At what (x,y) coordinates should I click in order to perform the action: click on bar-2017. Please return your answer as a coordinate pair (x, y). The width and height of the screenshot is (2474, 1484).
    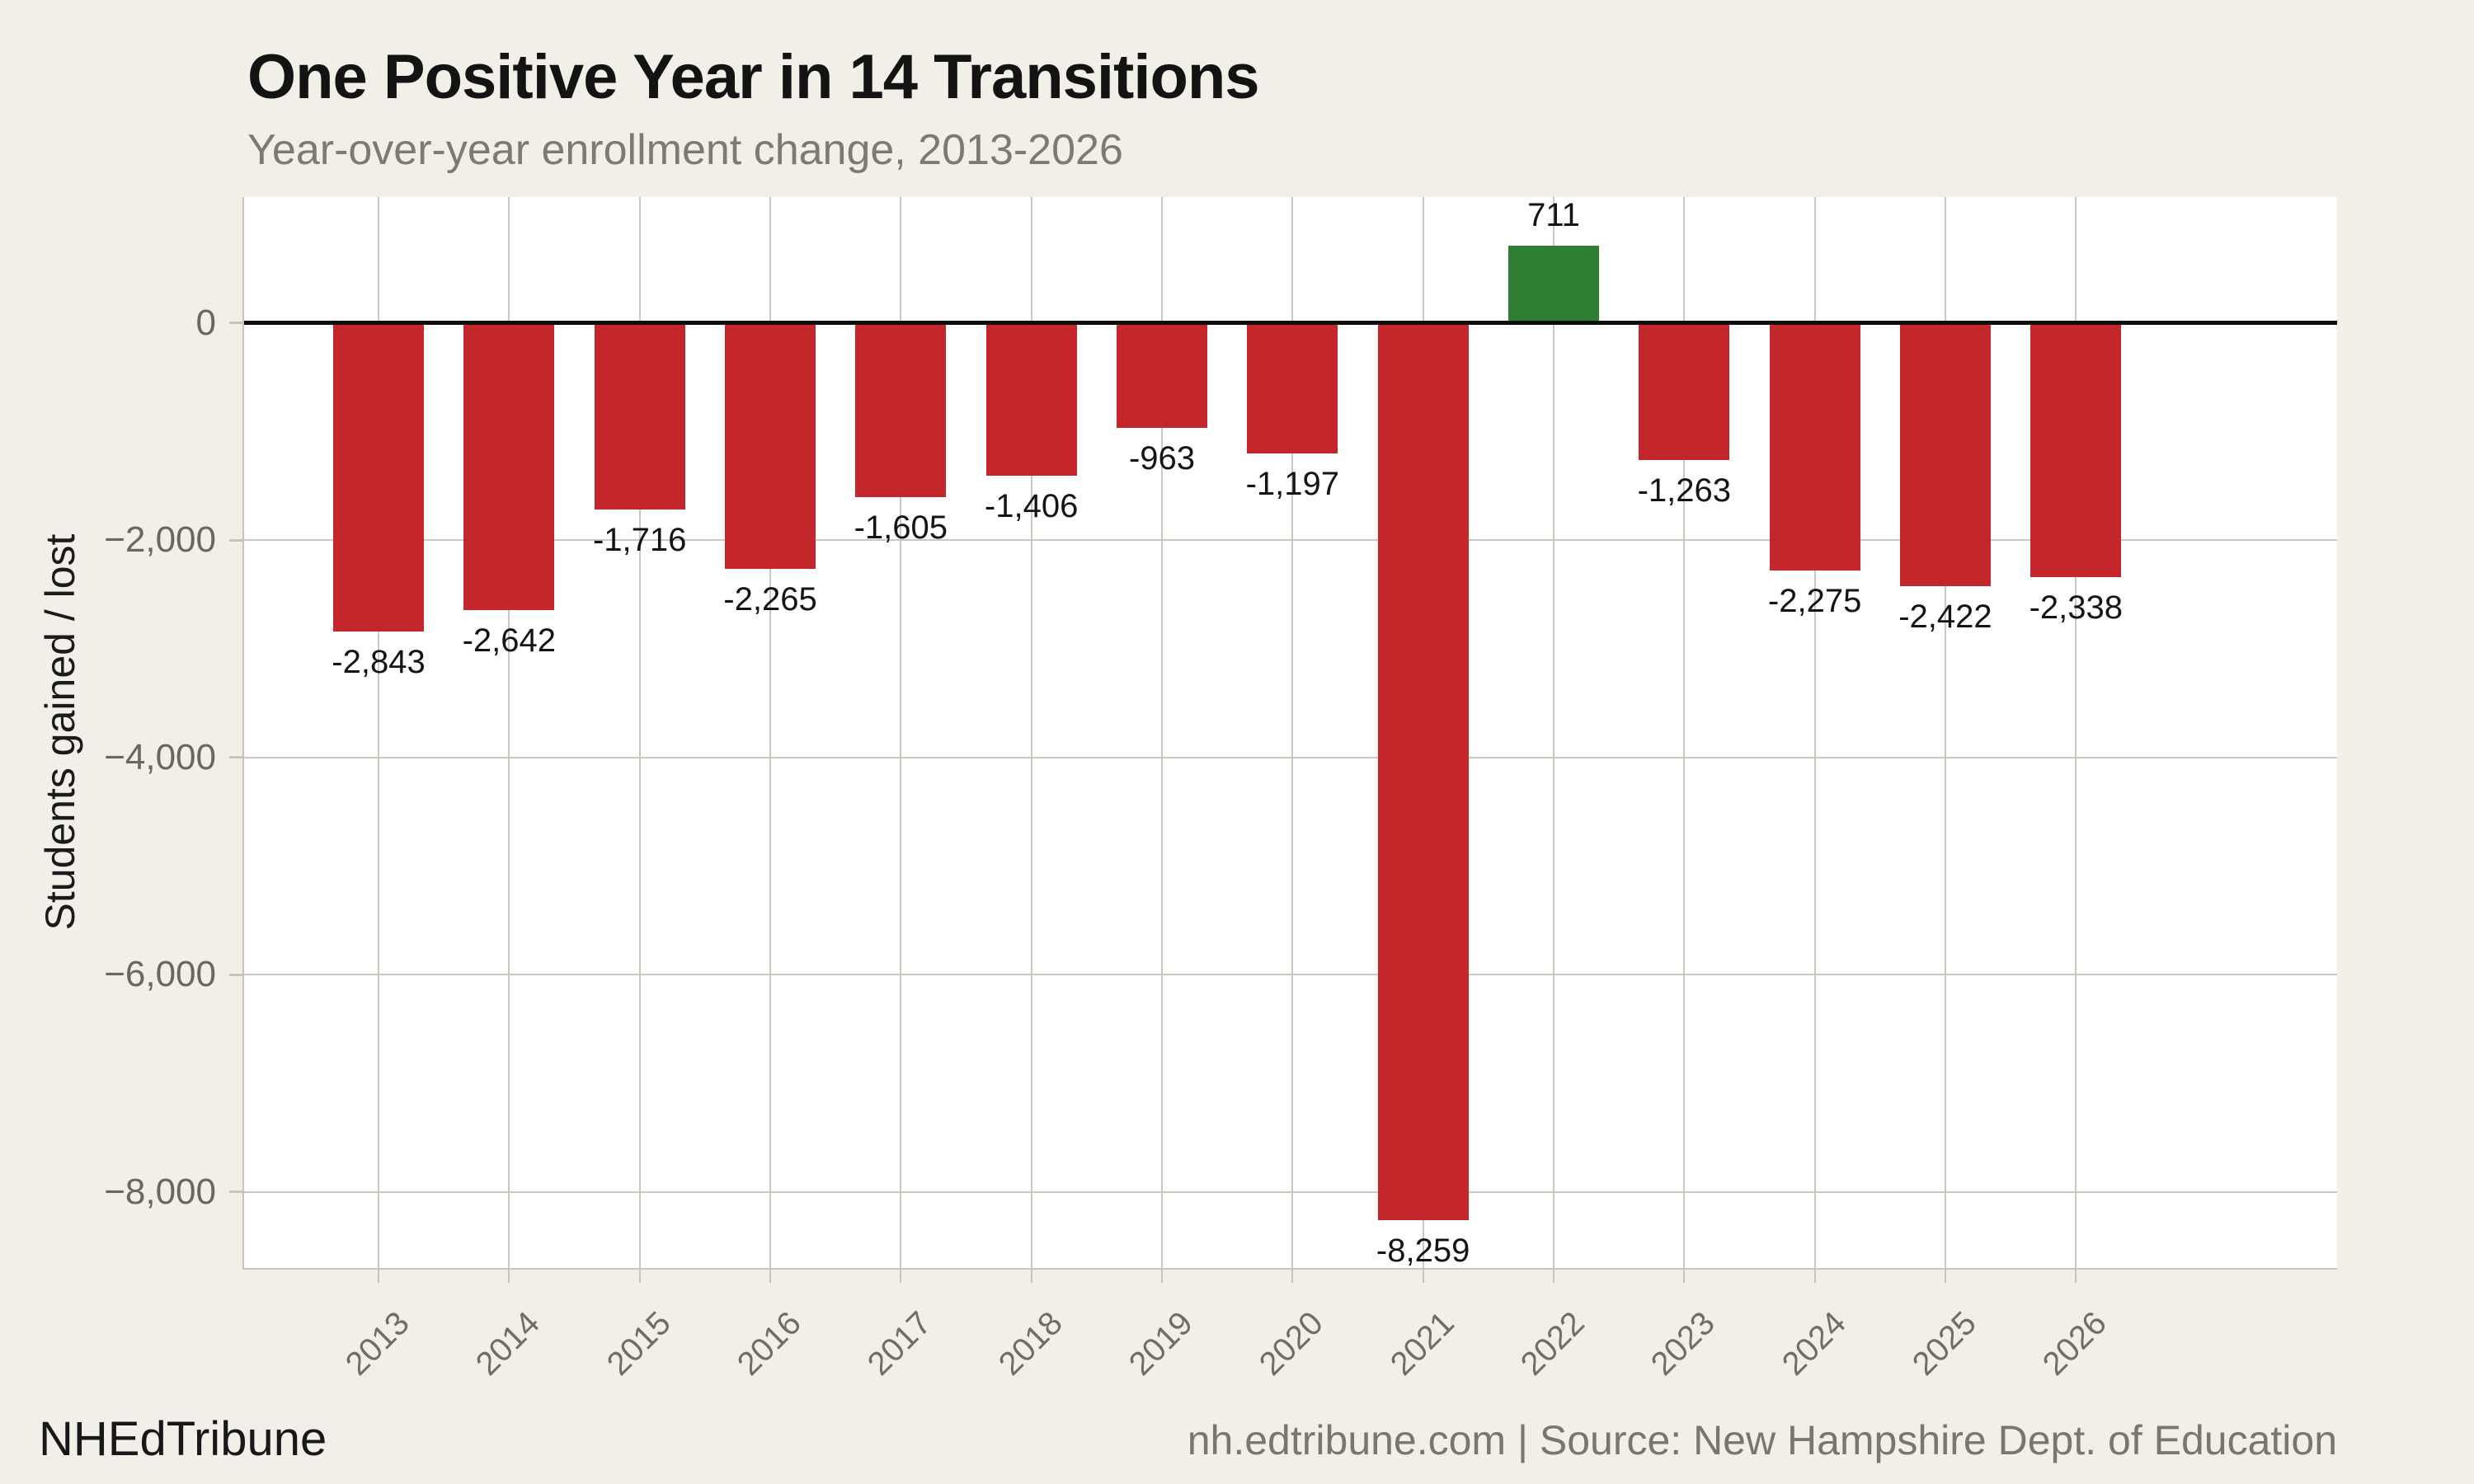
    Looking at the image, I should click on (901, 410).